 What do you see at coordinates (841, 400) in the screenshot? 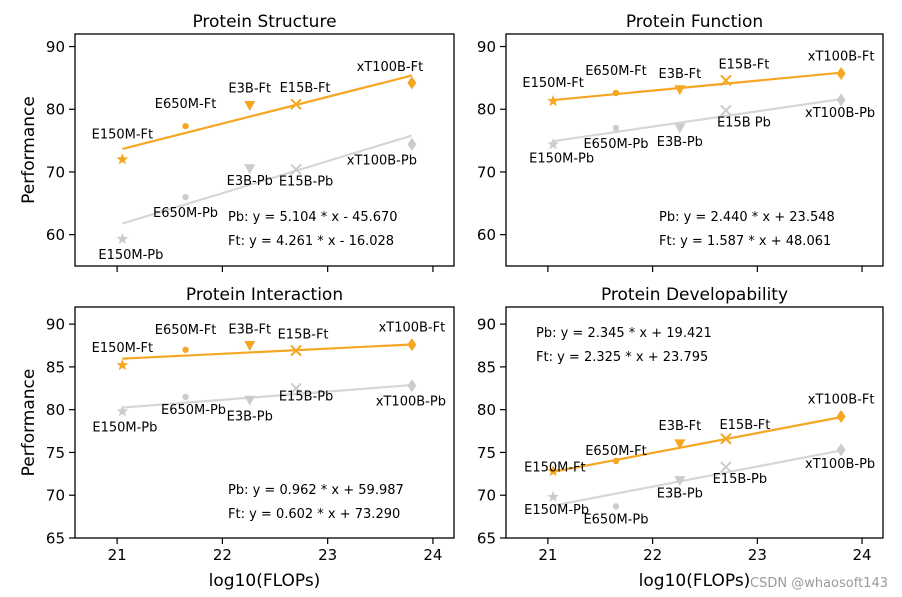
I see `panel-4-data-label: xT100B-Ft` at bounding box center [841, 400].